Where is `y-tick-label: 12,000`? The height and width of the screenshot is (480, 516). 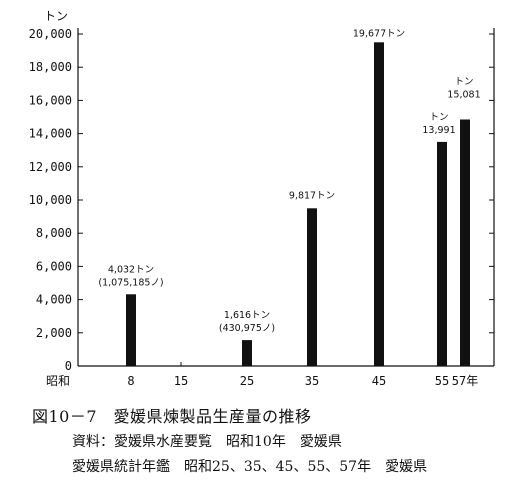 y-tick-label: 12,000 is located at coordinates (50, 167).